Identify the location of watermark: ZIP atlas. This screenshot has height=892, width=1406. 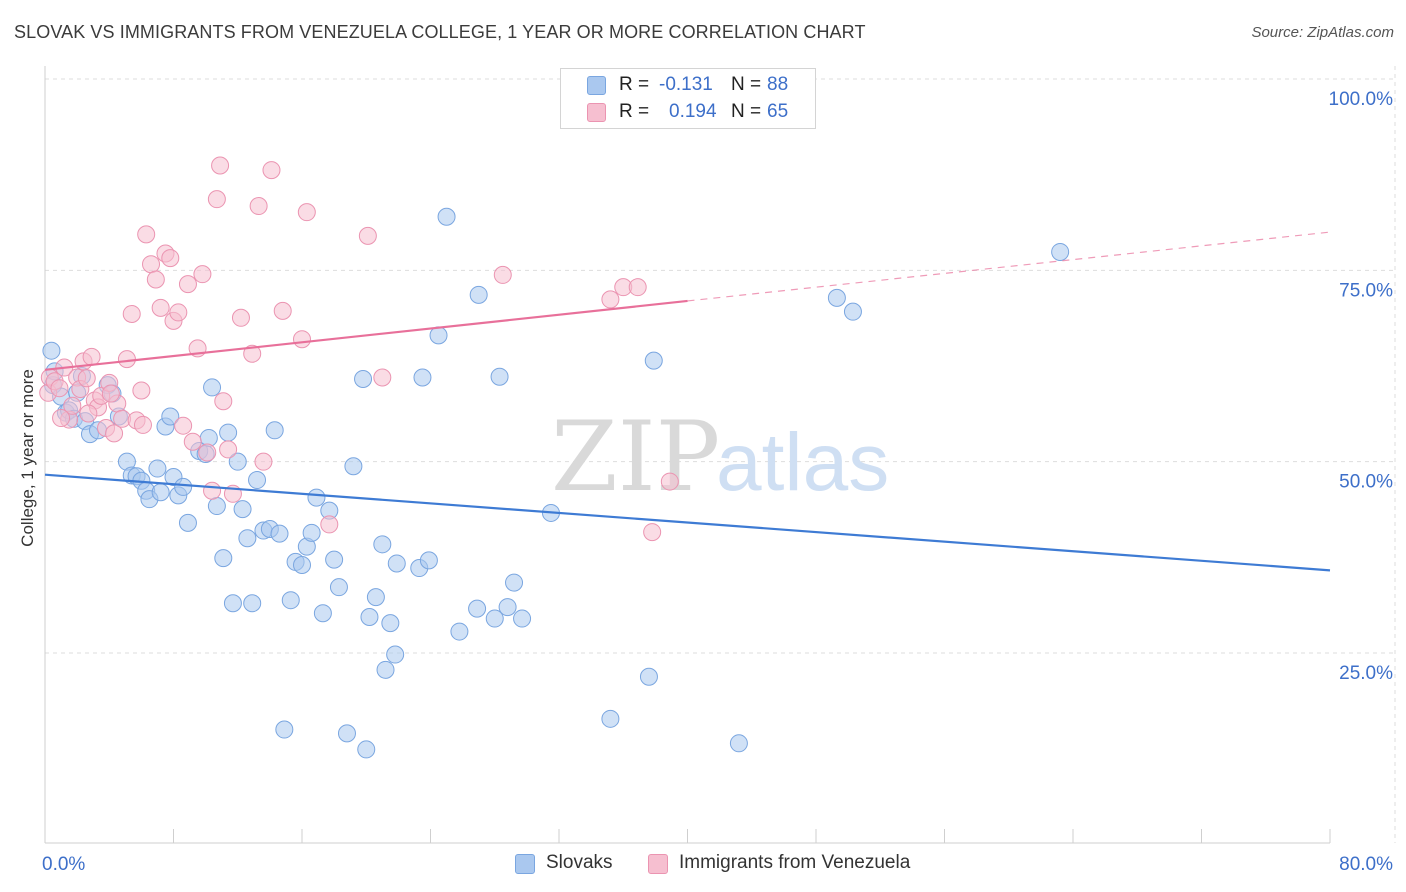
(720, 457).